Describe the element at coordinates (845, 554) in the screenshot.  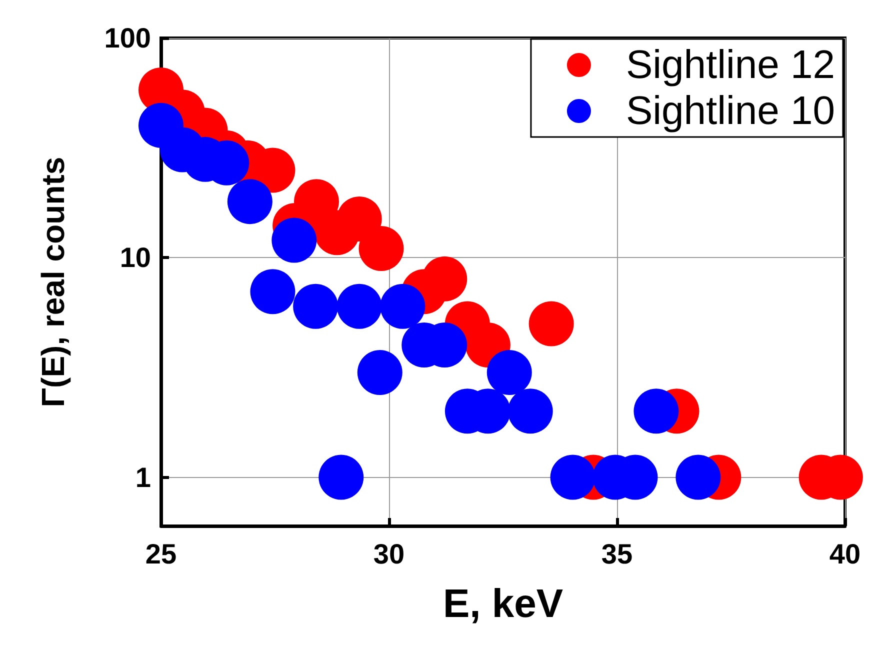
I see `x-tick-label: 40` at that location.